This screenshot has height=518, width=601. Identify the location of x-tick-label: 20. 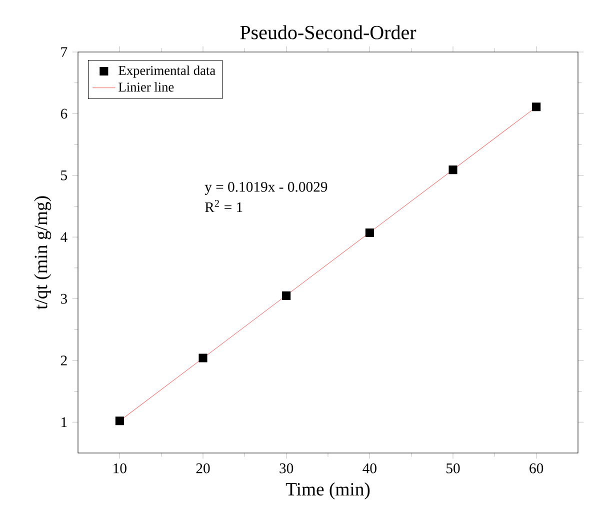
(203, 468).